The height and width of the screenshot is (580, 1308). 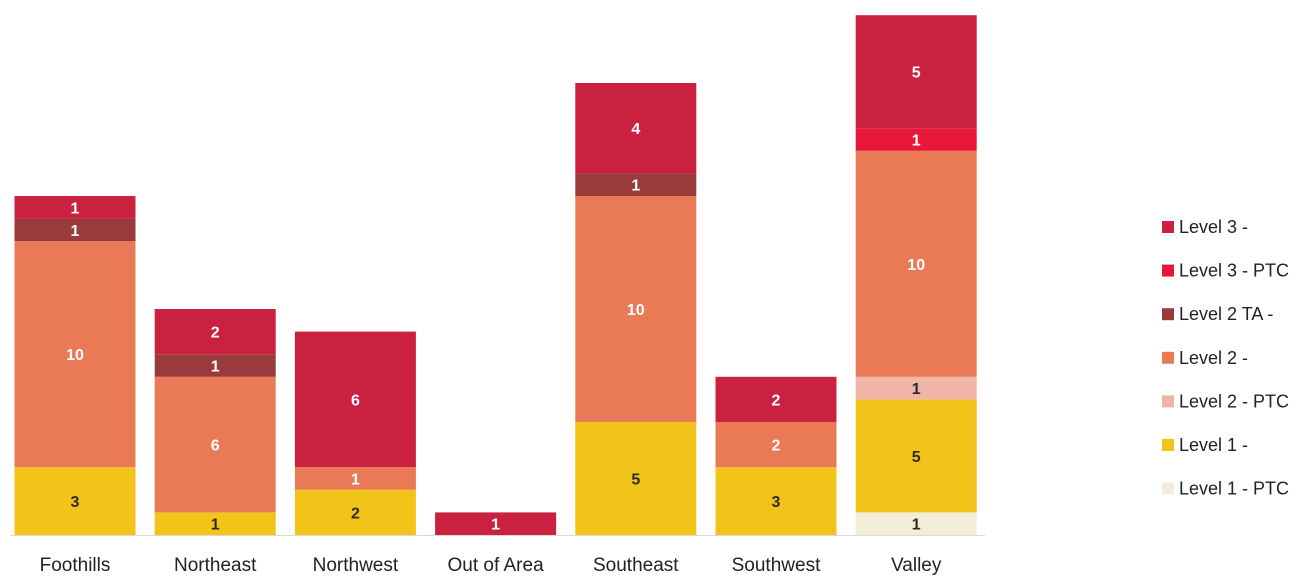 I want to click on data-label: 4, so click(x=635, y=129).